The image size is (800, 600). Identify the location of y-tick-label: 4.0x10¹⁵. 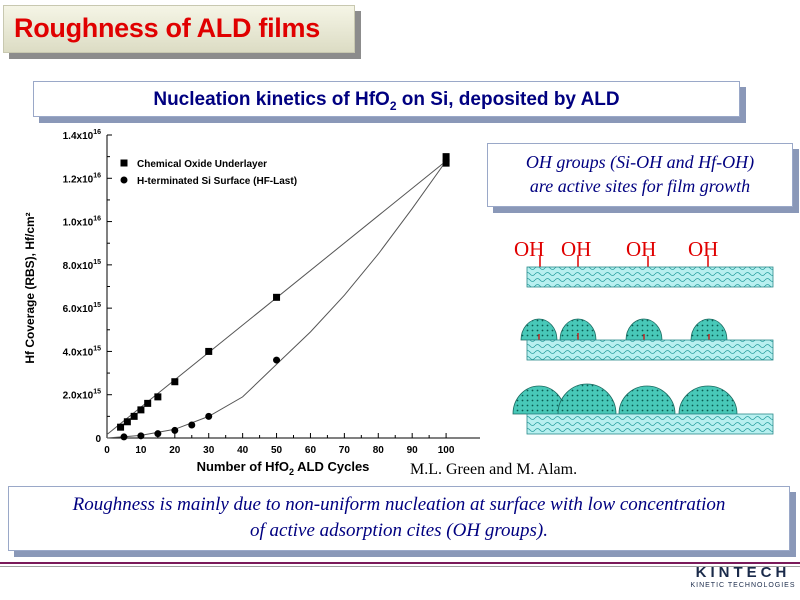
(82, 351).